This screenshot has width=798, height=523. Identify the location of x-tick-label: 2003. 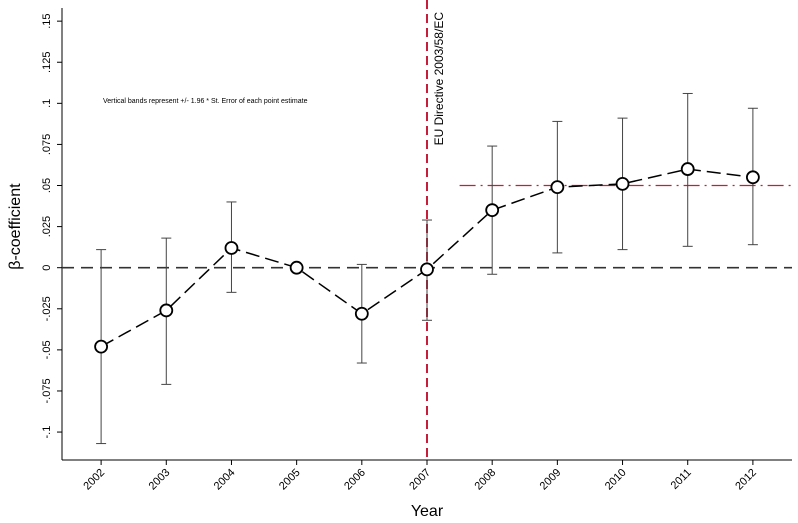
(160, 480).